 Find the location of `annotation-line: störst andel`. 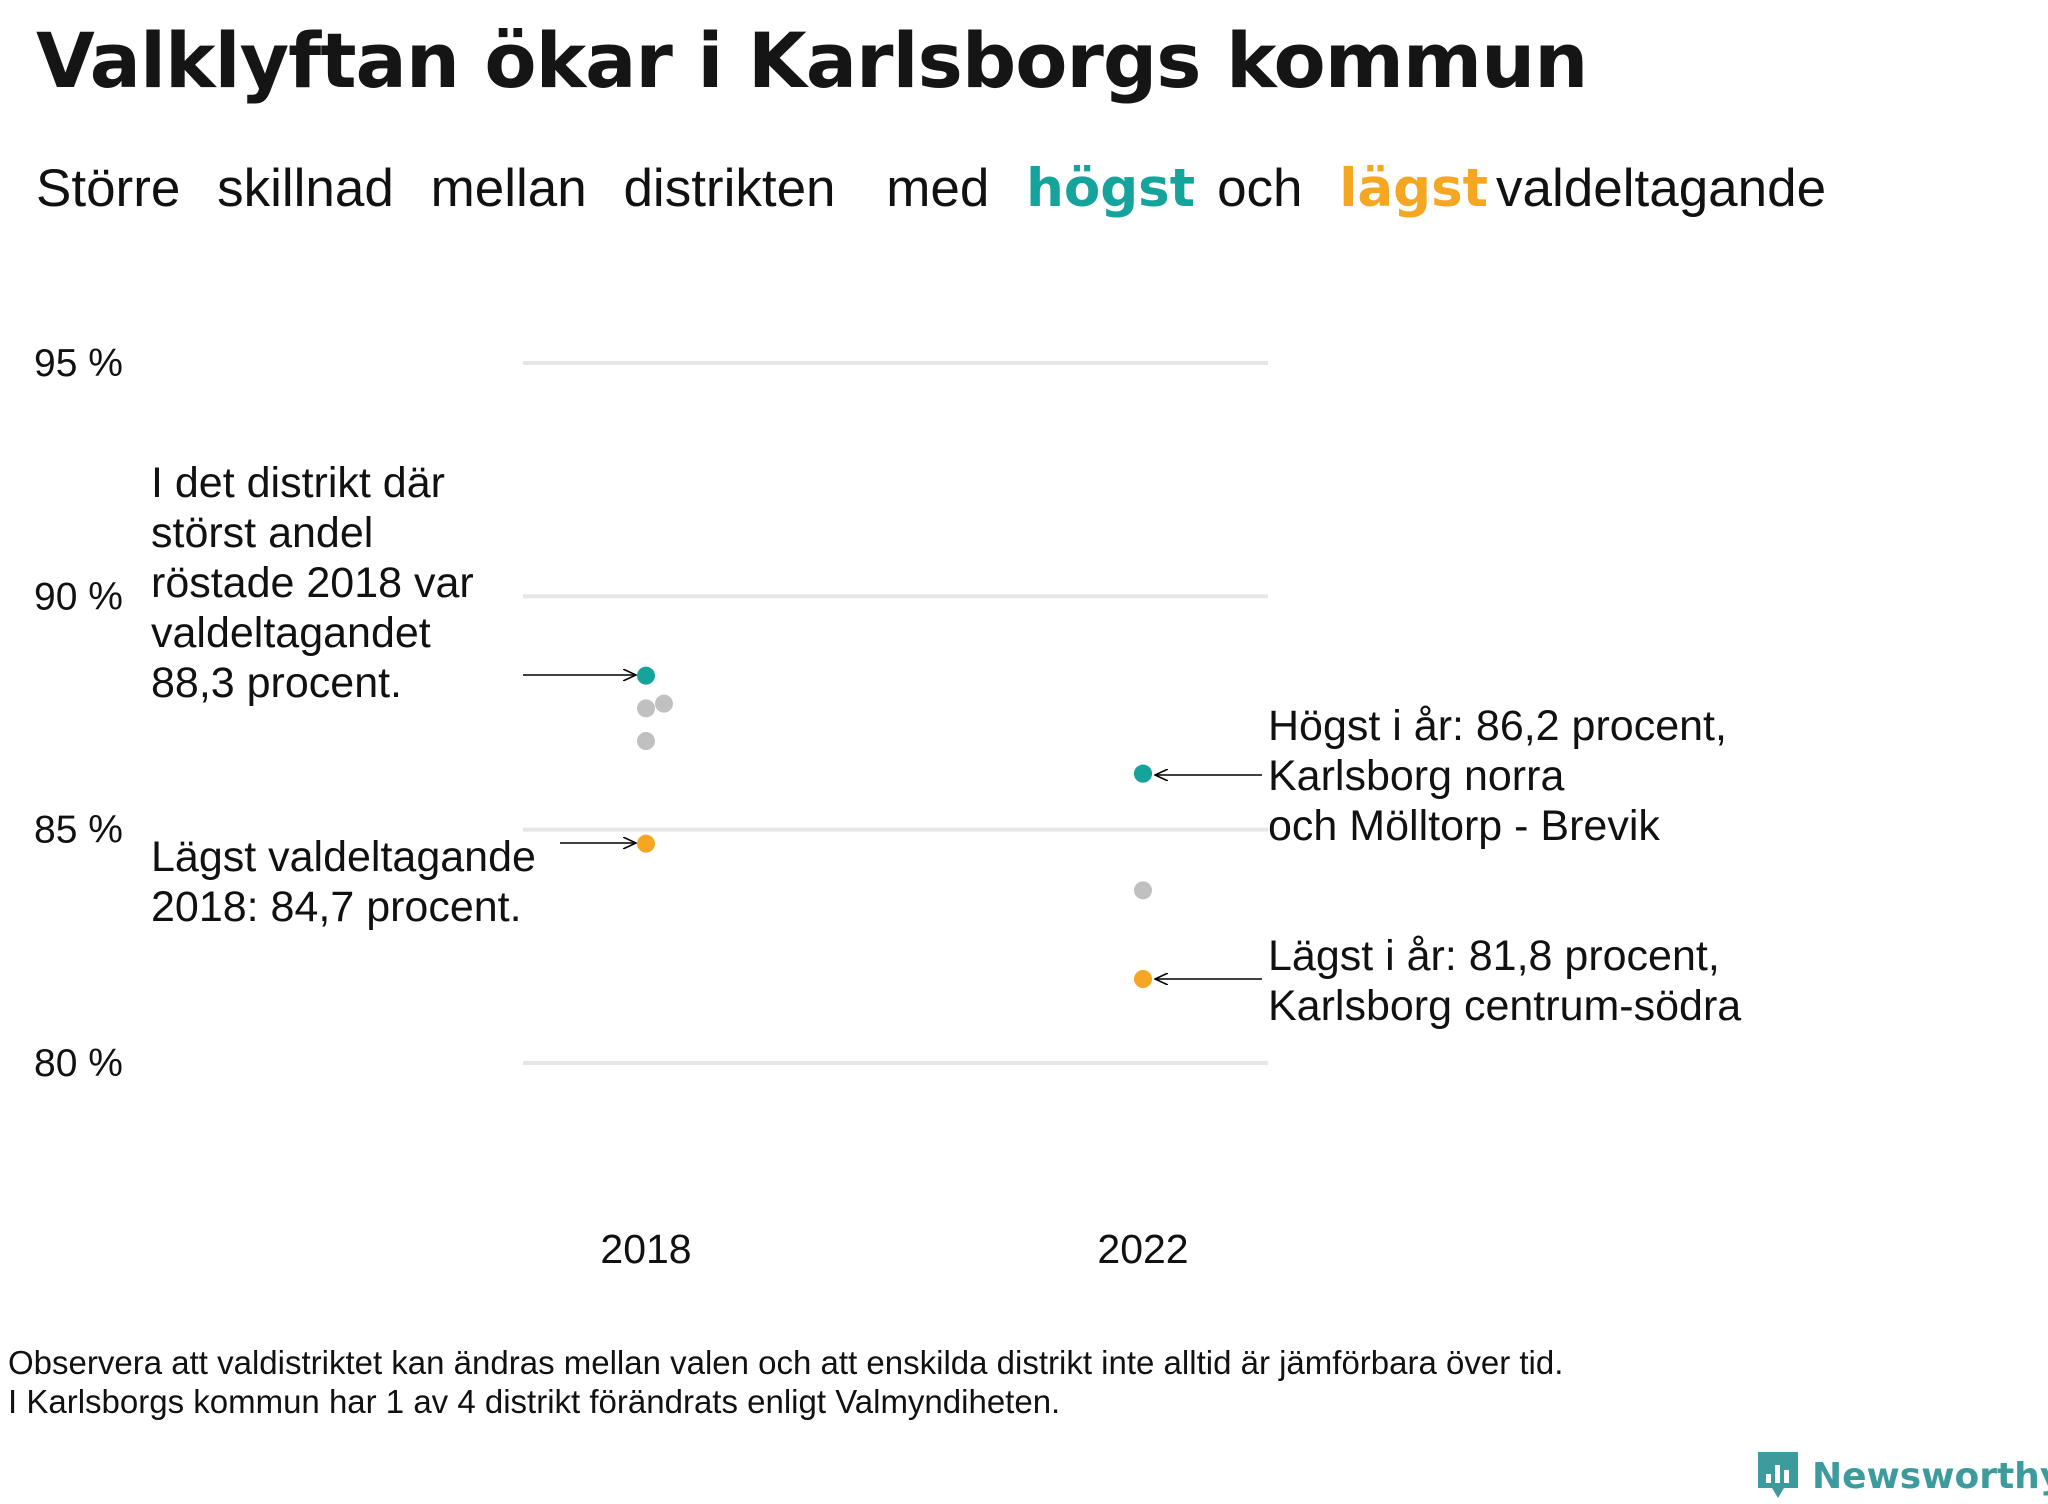

annotation-line: störst andel is located at coordinates (262, 533).